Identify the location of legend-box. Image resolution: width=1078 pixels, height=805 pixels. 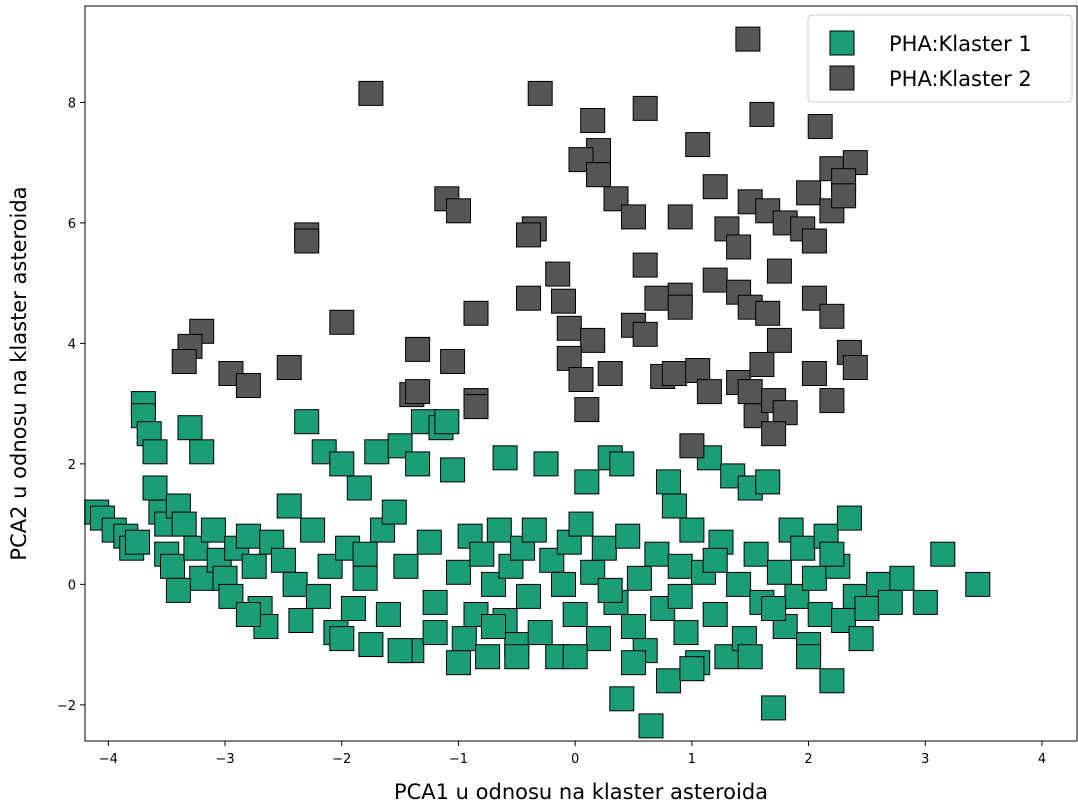
(940, 58).